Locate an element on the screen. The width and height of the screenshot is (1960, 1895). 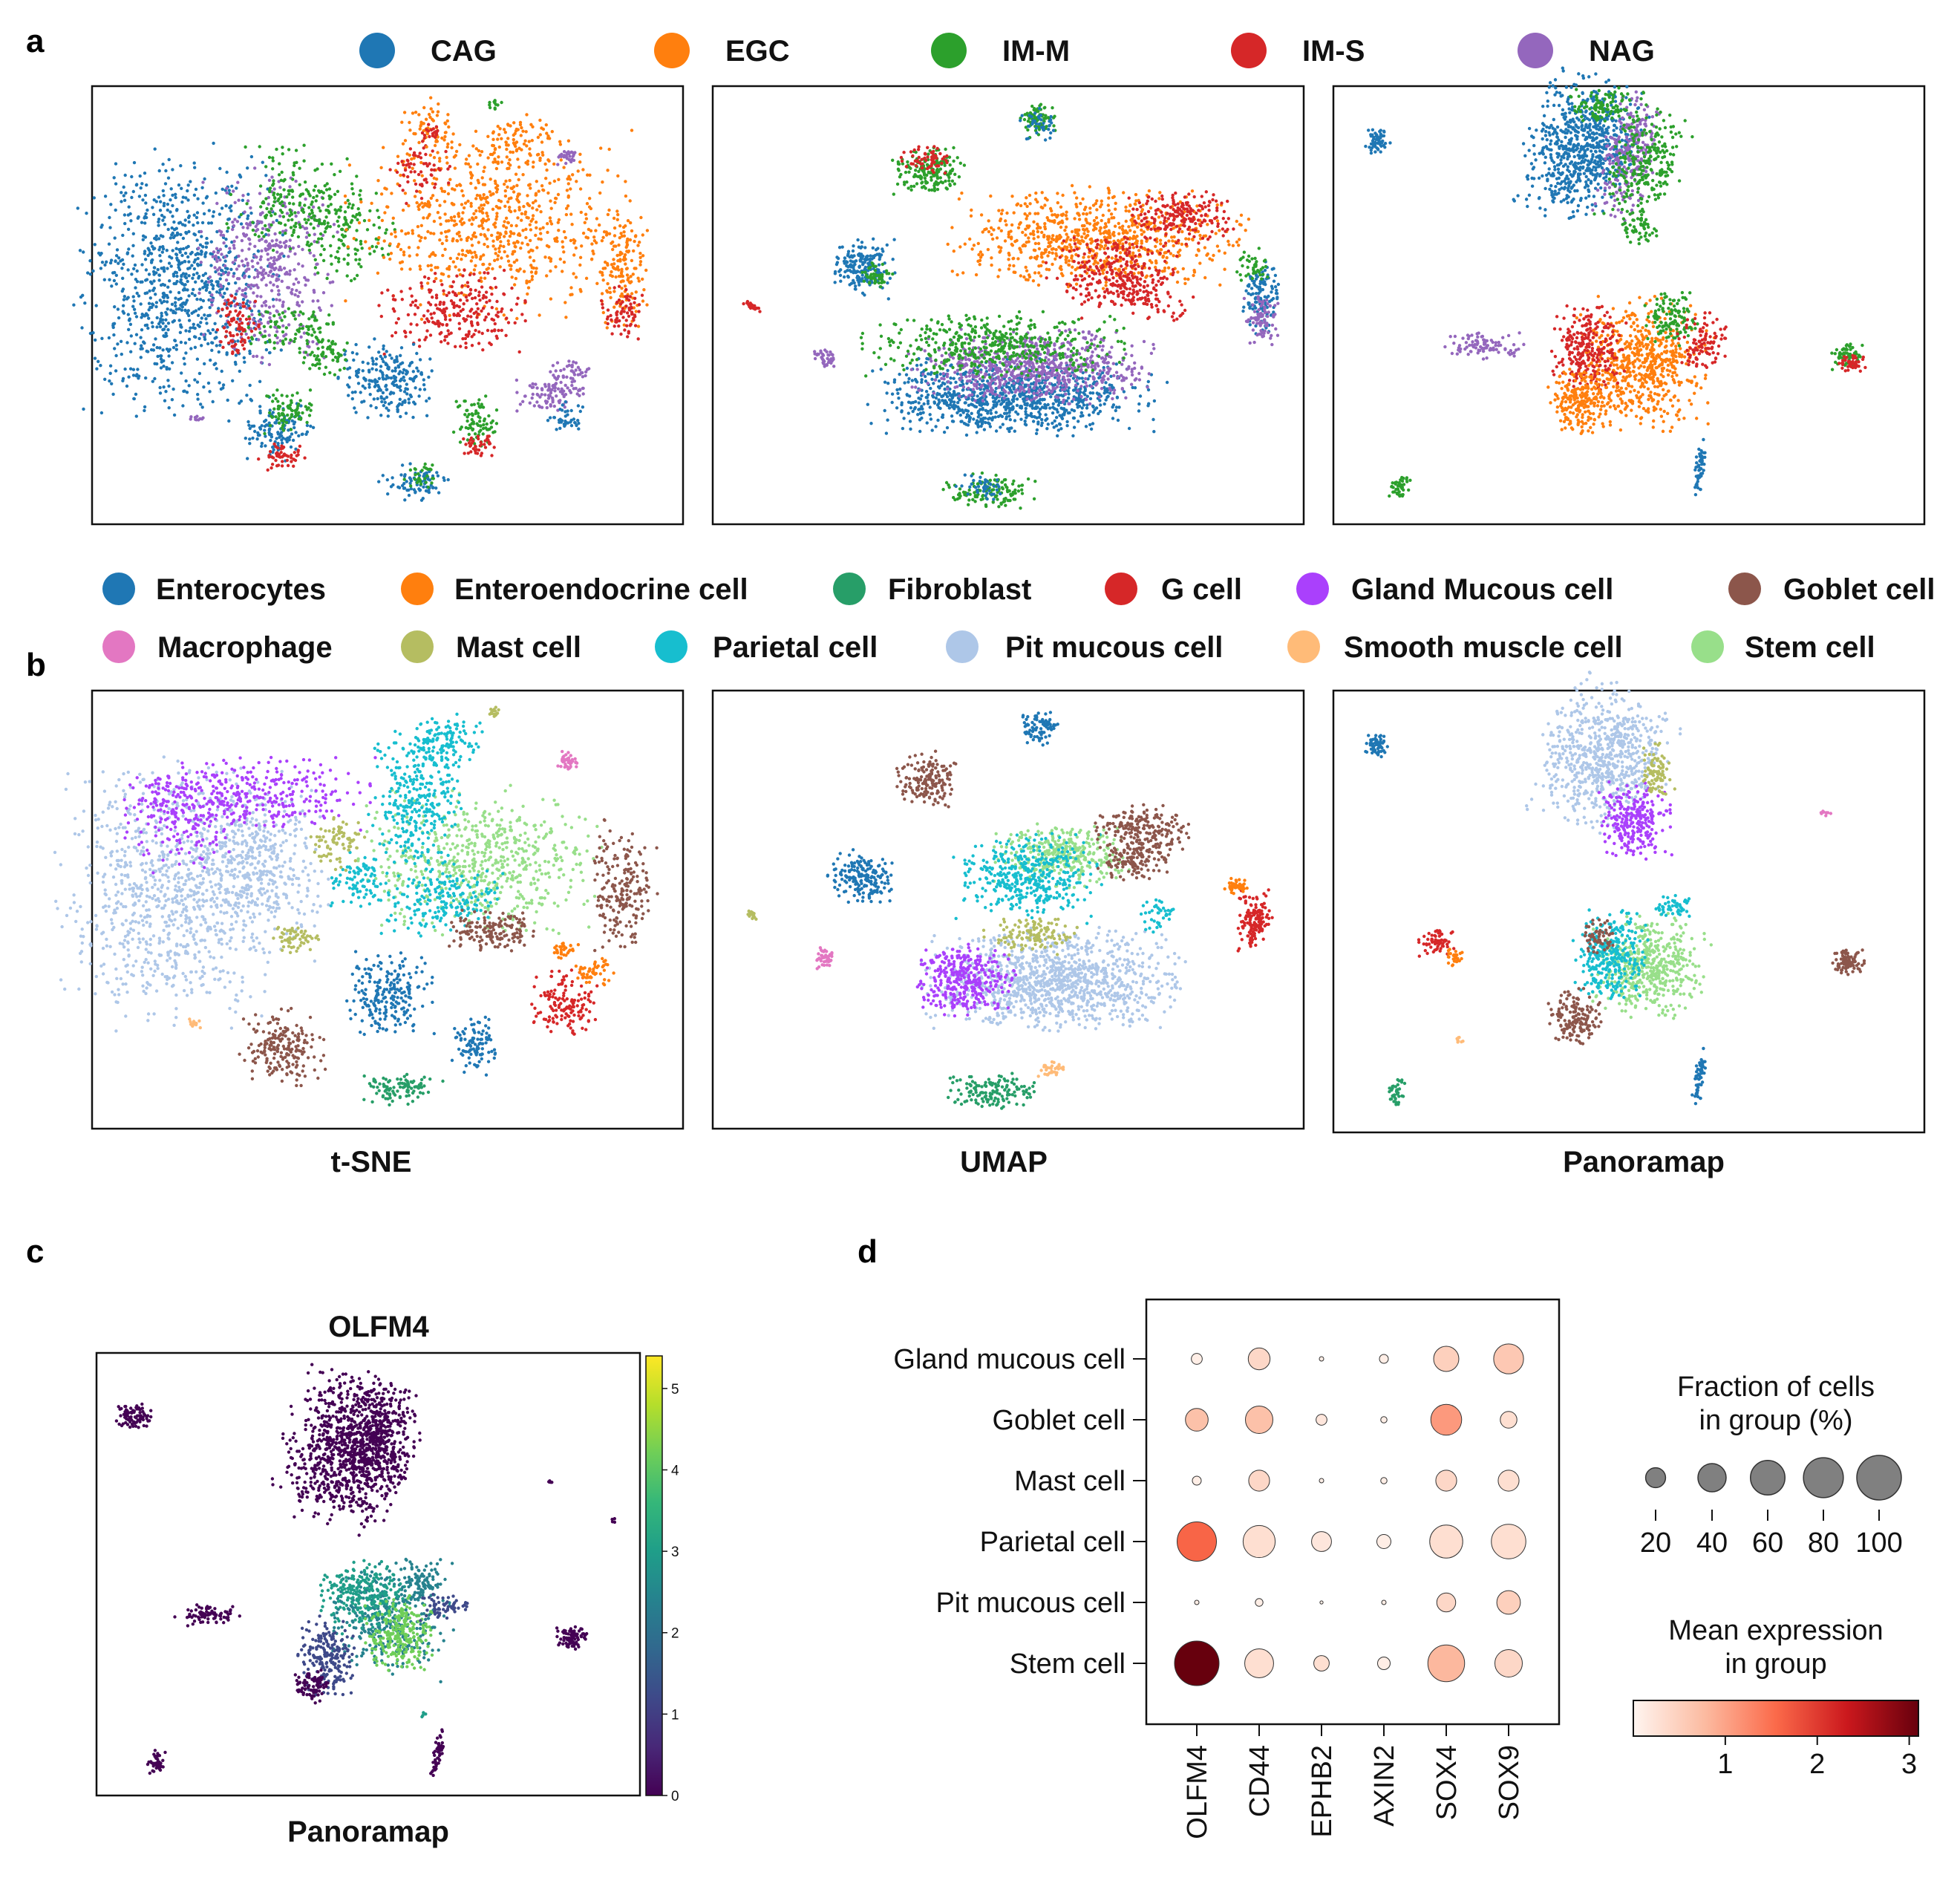
dot-goblet-cell-axin2 is located at coordinates (1384, 1419).